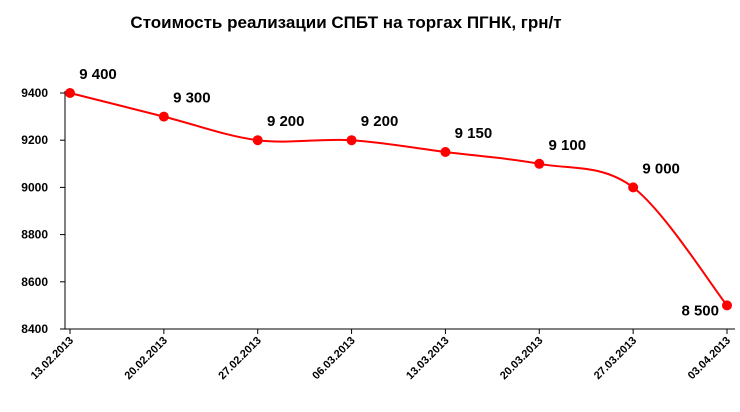  Describe the element at coordinates (34, 187) in the screenshot. I see `y-tick-label: 9000` at that location.